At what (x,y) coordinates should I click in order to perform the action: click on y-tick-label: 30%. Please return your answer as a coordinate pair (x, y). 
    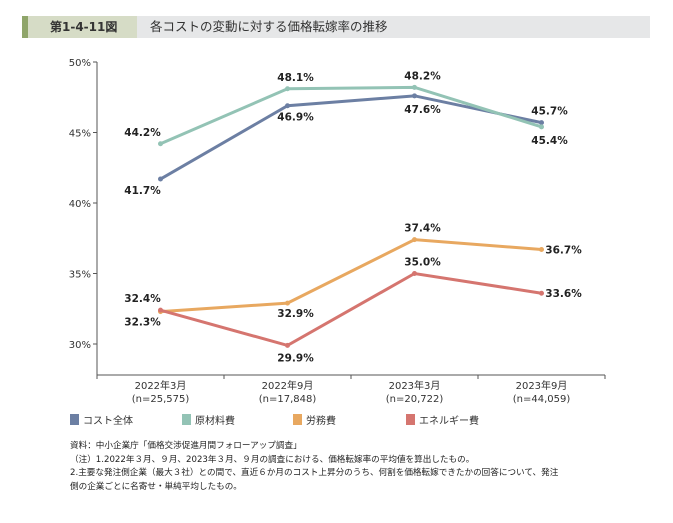
    Looking at the image, I should click on (80, 345).